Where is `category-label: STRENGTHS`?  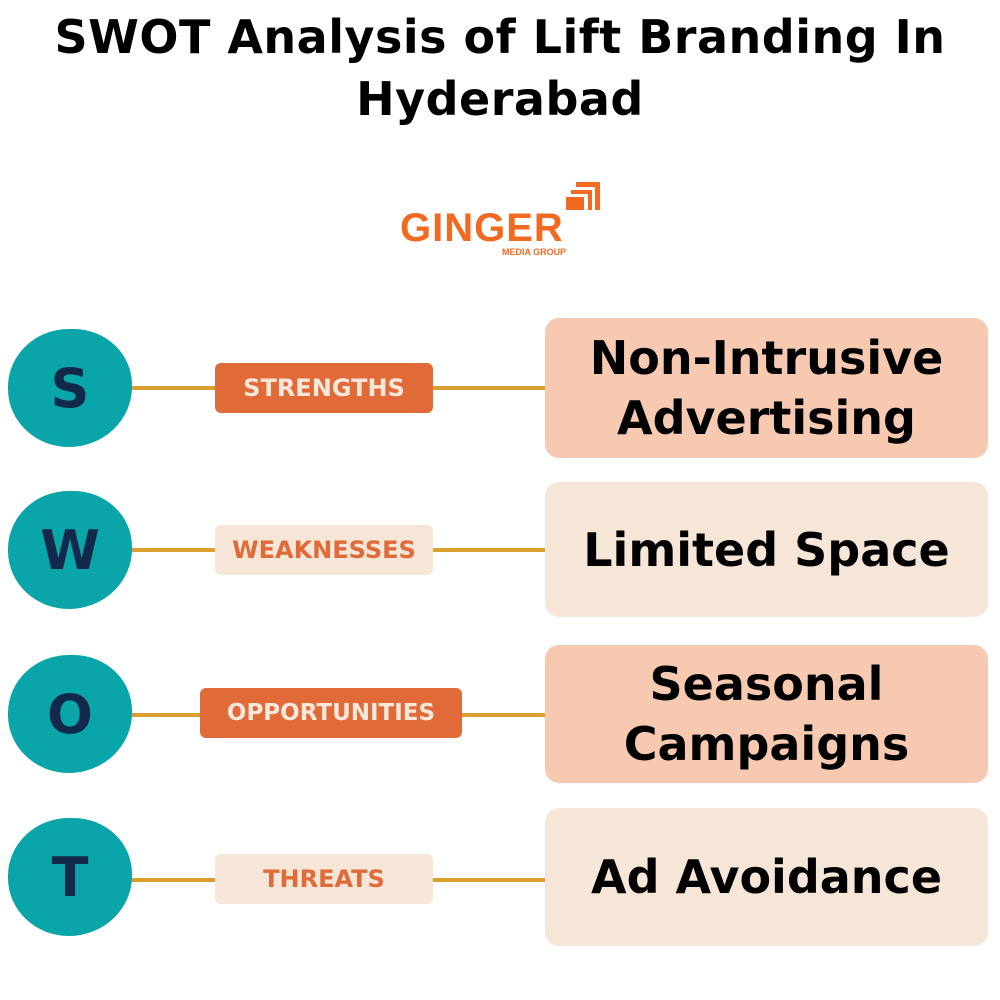
category-label: STRENGTHS is located at coordinates (324, 388).